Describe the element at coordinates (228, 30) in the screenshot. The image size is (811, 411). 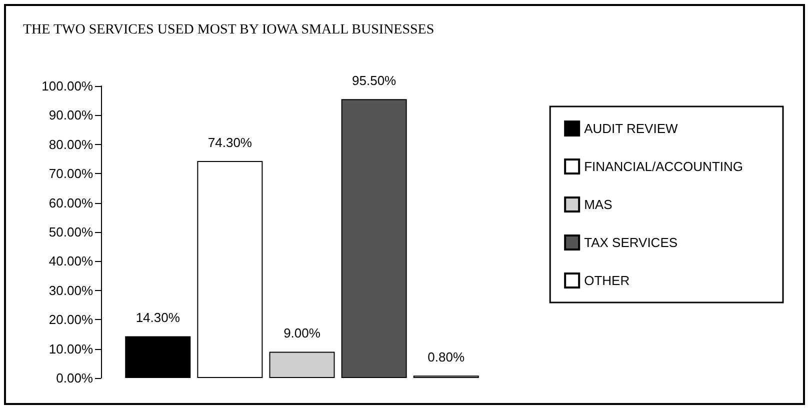
I see `chart-title: THE TWO SERVICES USED MOST BY IOWA SMALL BUSINESSES` at that location.